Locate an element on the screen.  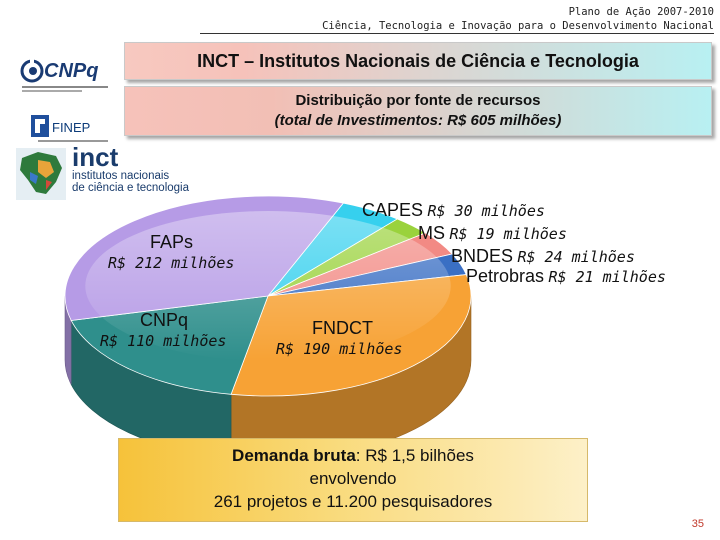
label-cnpq-name-wrap: CNPq is located at coordinates (164, 320).